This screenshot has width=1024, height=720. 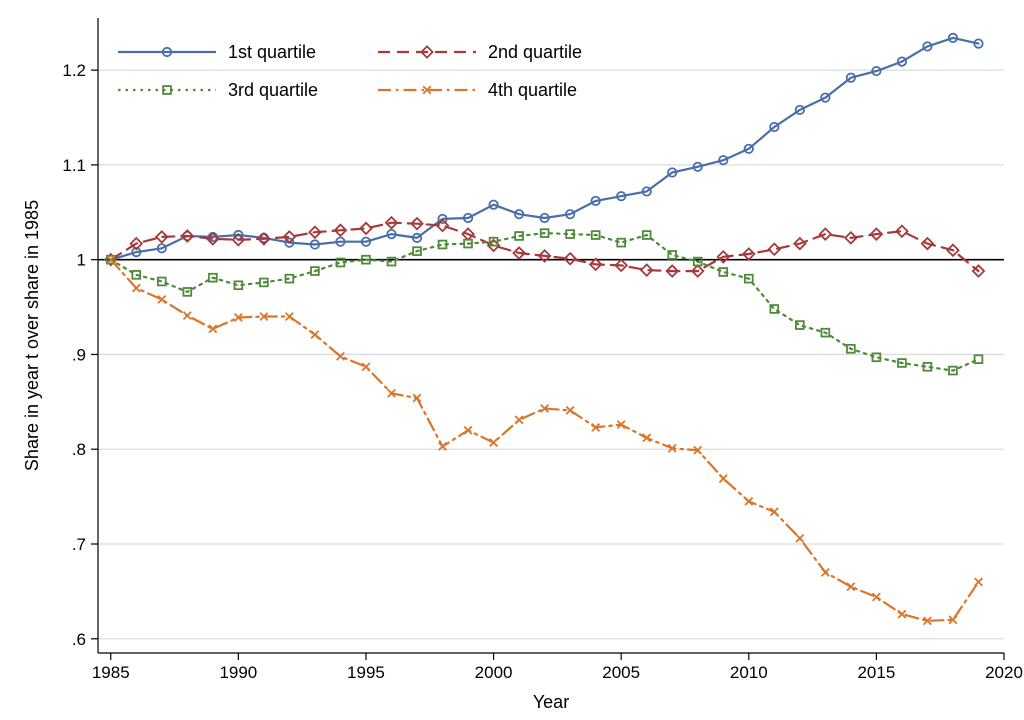 I want to click on y-tick-label: .9, so click(x=79, y=354).